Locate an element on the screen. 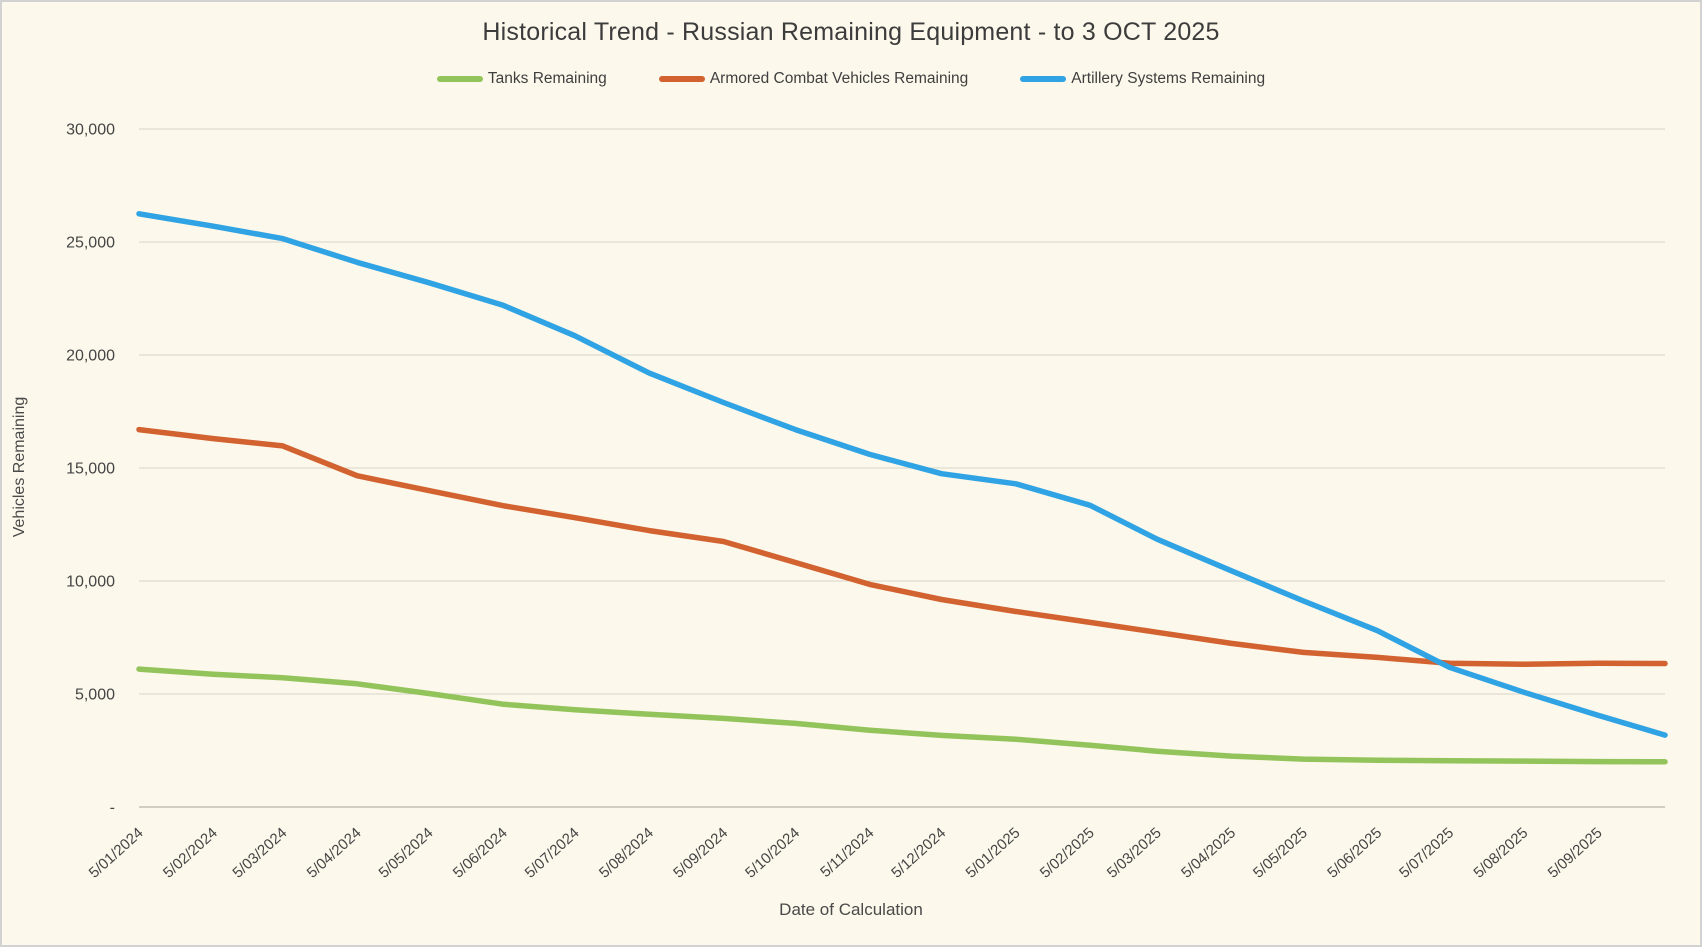 The width and height of the screenshot is (1702, 947). x-tick-label: 5/05/2024 is located at coordinates (406, 852).